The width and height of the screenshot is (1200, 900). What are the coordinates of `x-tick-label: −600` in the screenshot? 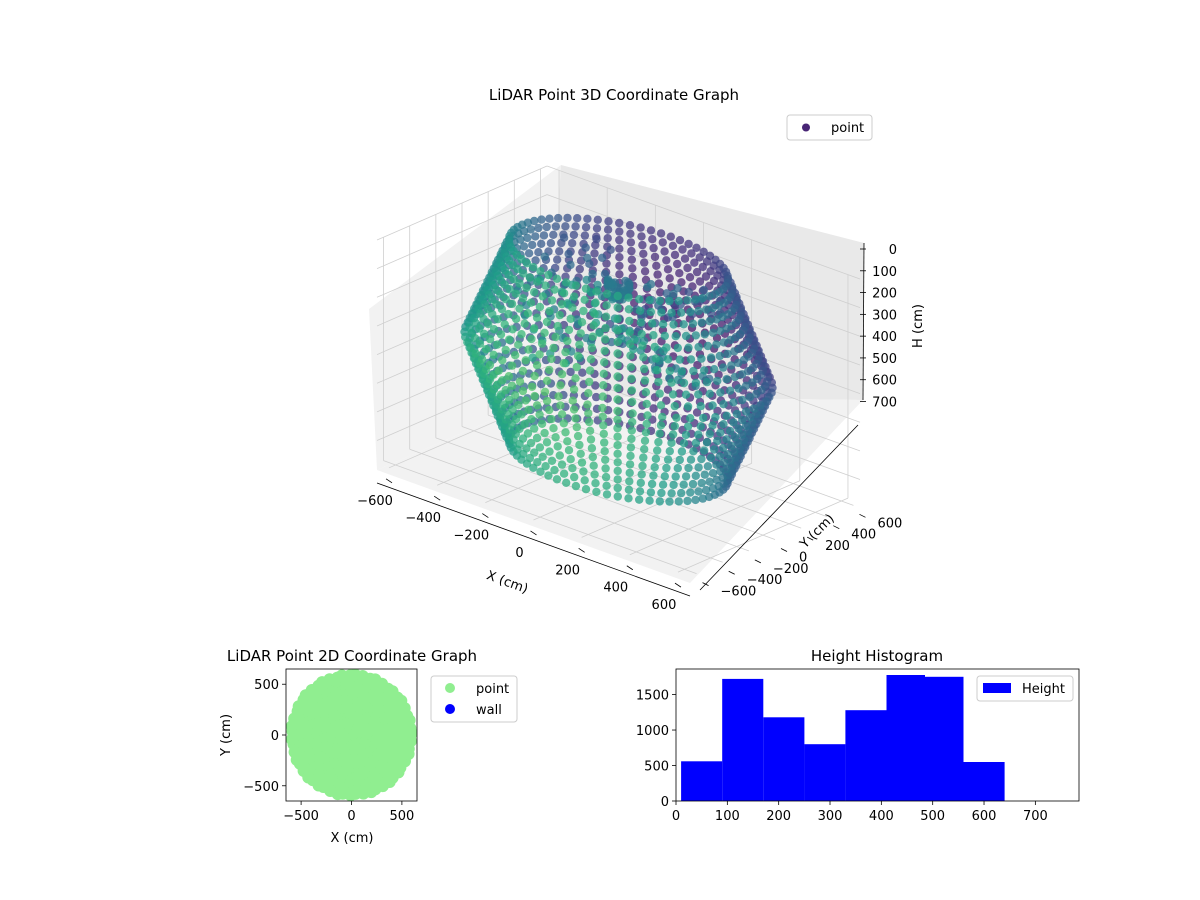 It's located at (375, 501).